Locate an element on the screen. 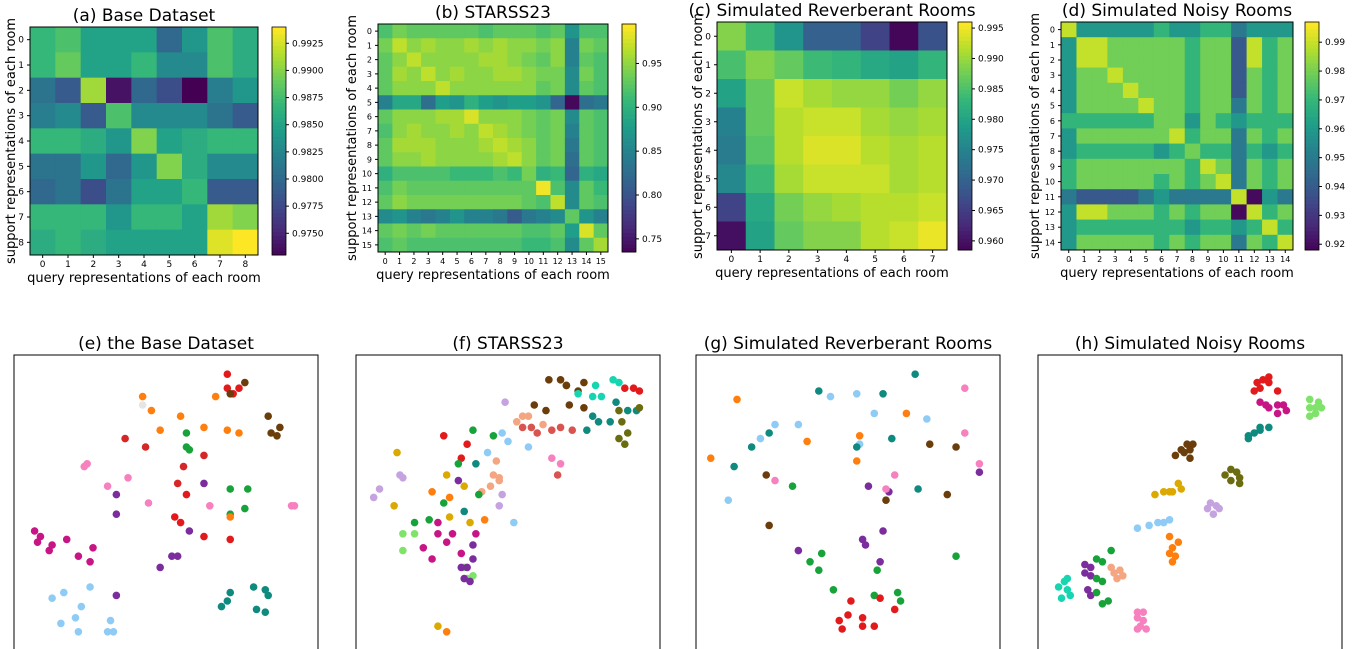 Image resolution: width=1354 pixels, height=649 pixels. y-tick-label: 11 is located at coordinates (367, 188).